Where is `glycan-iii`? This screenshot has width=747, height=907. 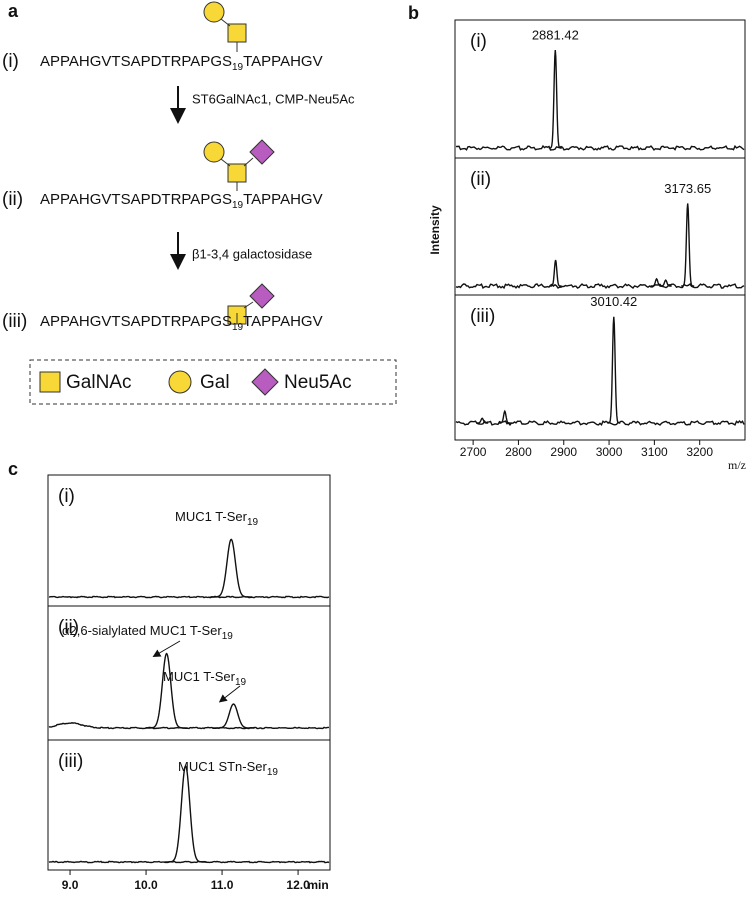
glycan-iii is located at coordinates (251, 304).